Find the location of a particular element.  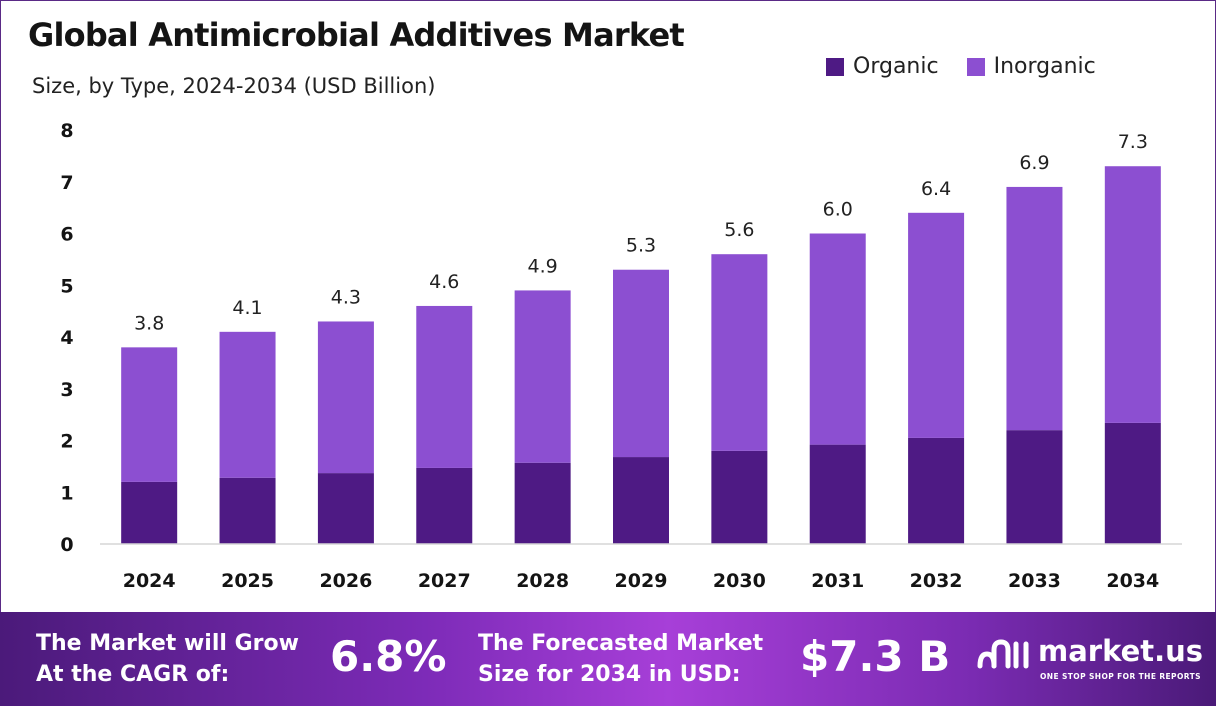

legend-label-inorganic: Inorganic is located at coordinates (1044, 66).